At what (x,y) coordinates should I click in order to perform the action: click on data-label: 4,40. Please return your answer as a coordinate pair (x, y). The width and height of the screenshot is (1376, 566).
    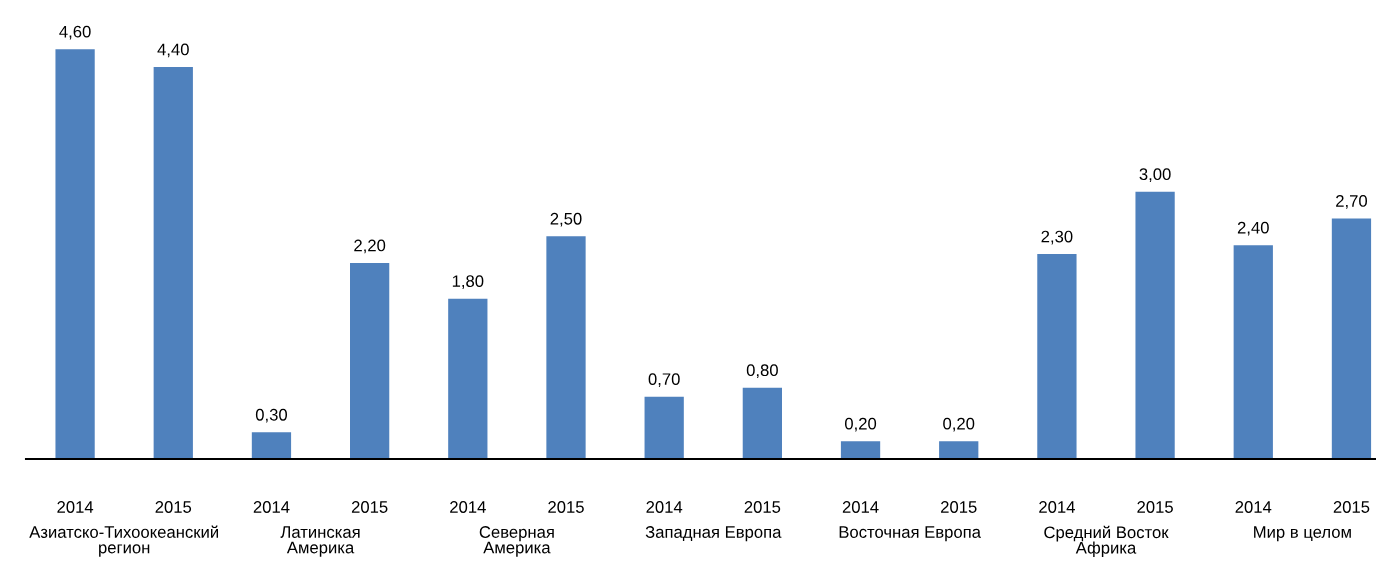
    Looking at the image, I should click on (173, 50).